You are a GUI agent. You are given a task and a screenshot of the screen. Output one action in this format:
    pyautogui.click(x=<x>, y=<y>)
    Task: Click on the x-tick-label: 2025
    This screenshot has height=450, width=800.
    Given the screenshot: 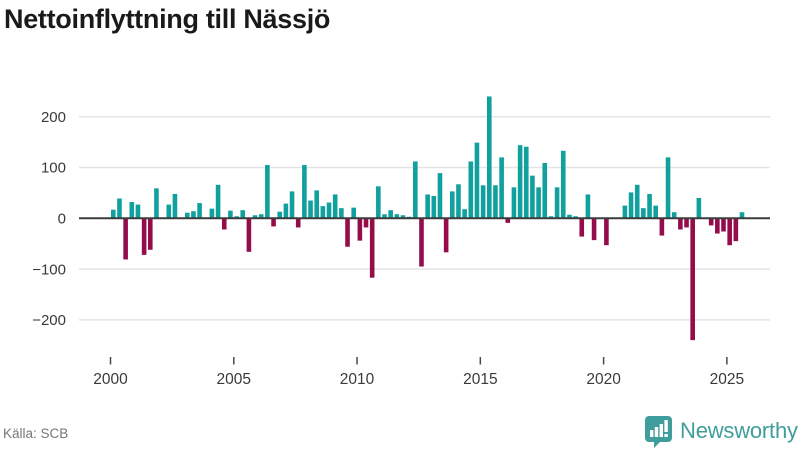 What is the action you would take?
    pyautogui.click(x=727, y=379)
    